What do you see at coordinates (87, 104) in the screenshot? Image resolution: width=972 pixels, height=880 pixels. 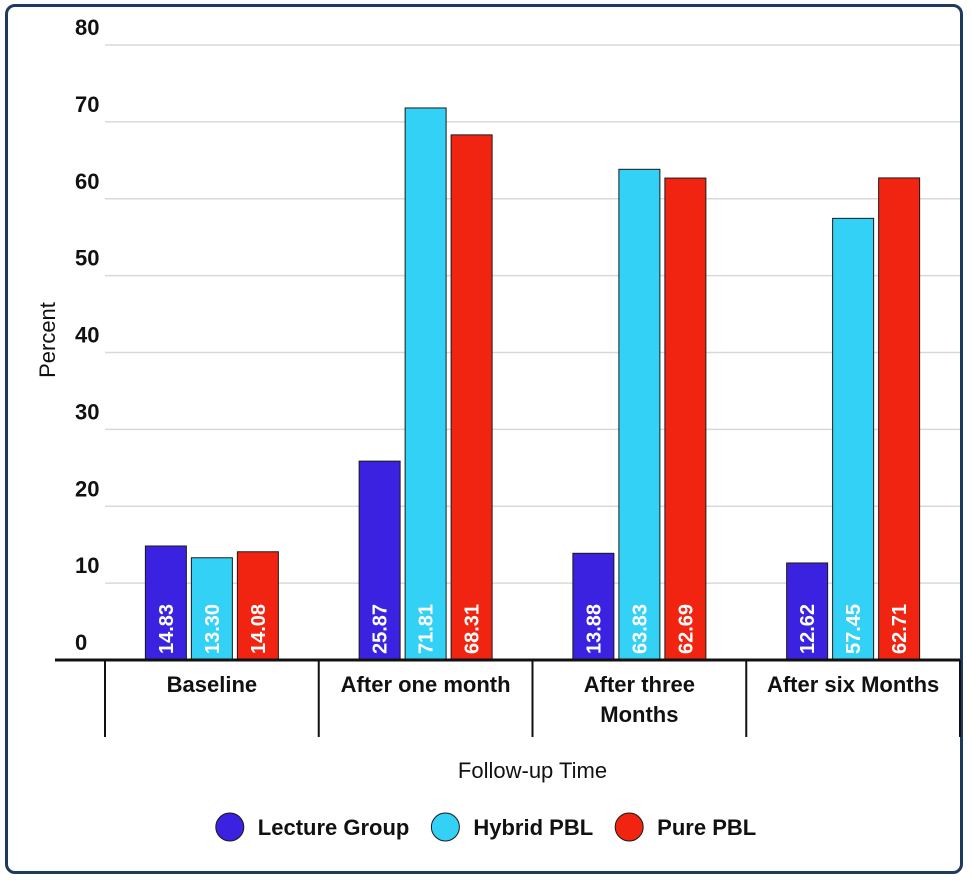 I see `y-tick-label: 70` at bounding box center [87, 104].